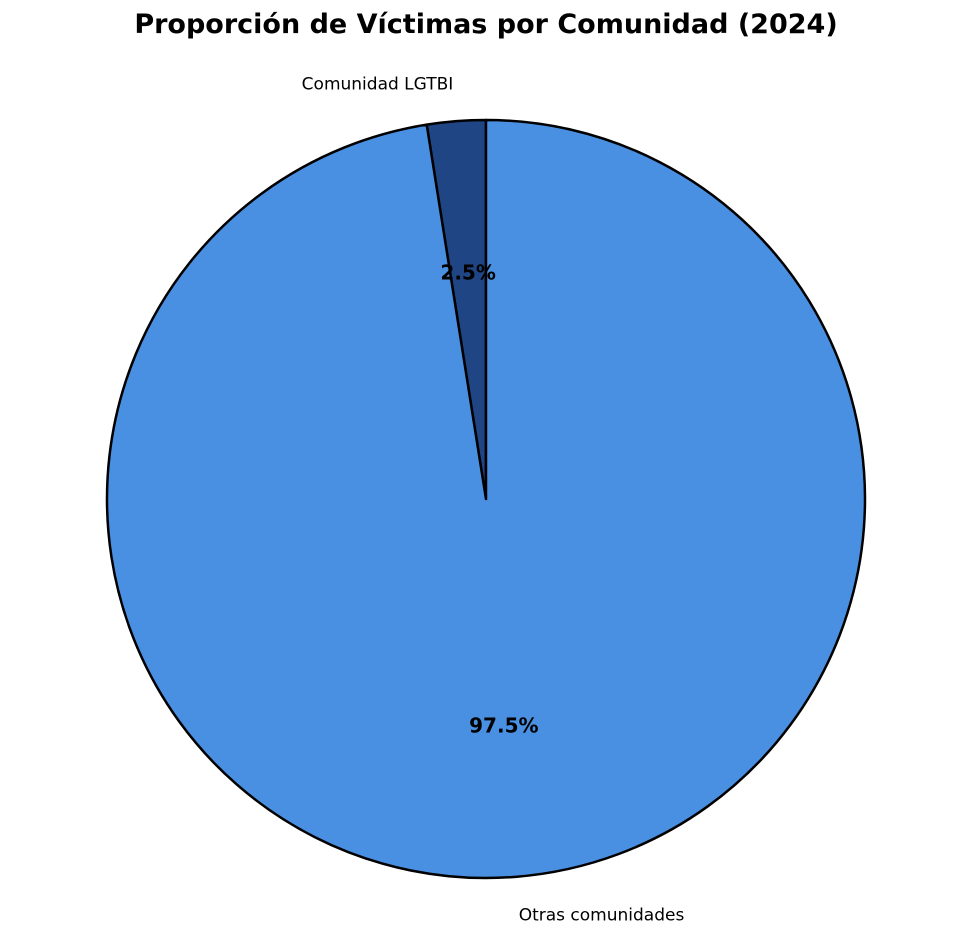 The height and width of the screenshot is (942, 974). I want to click on slice-label: Comunidad LGTBI, so click(378, 84).